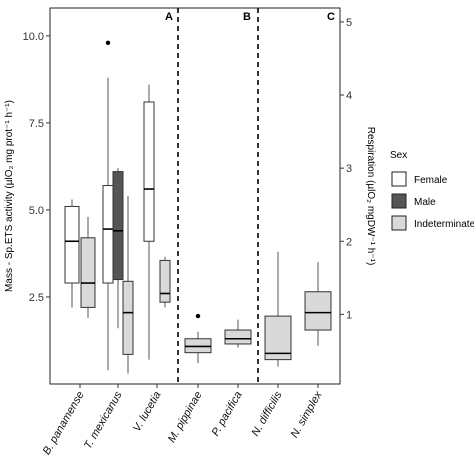 Image resolution: width=474 pixels, height=475 pixels. Describe the element at coordinates (227, 414) in the screenshot. I see `x-tick-label: P. pacifica` at that location.